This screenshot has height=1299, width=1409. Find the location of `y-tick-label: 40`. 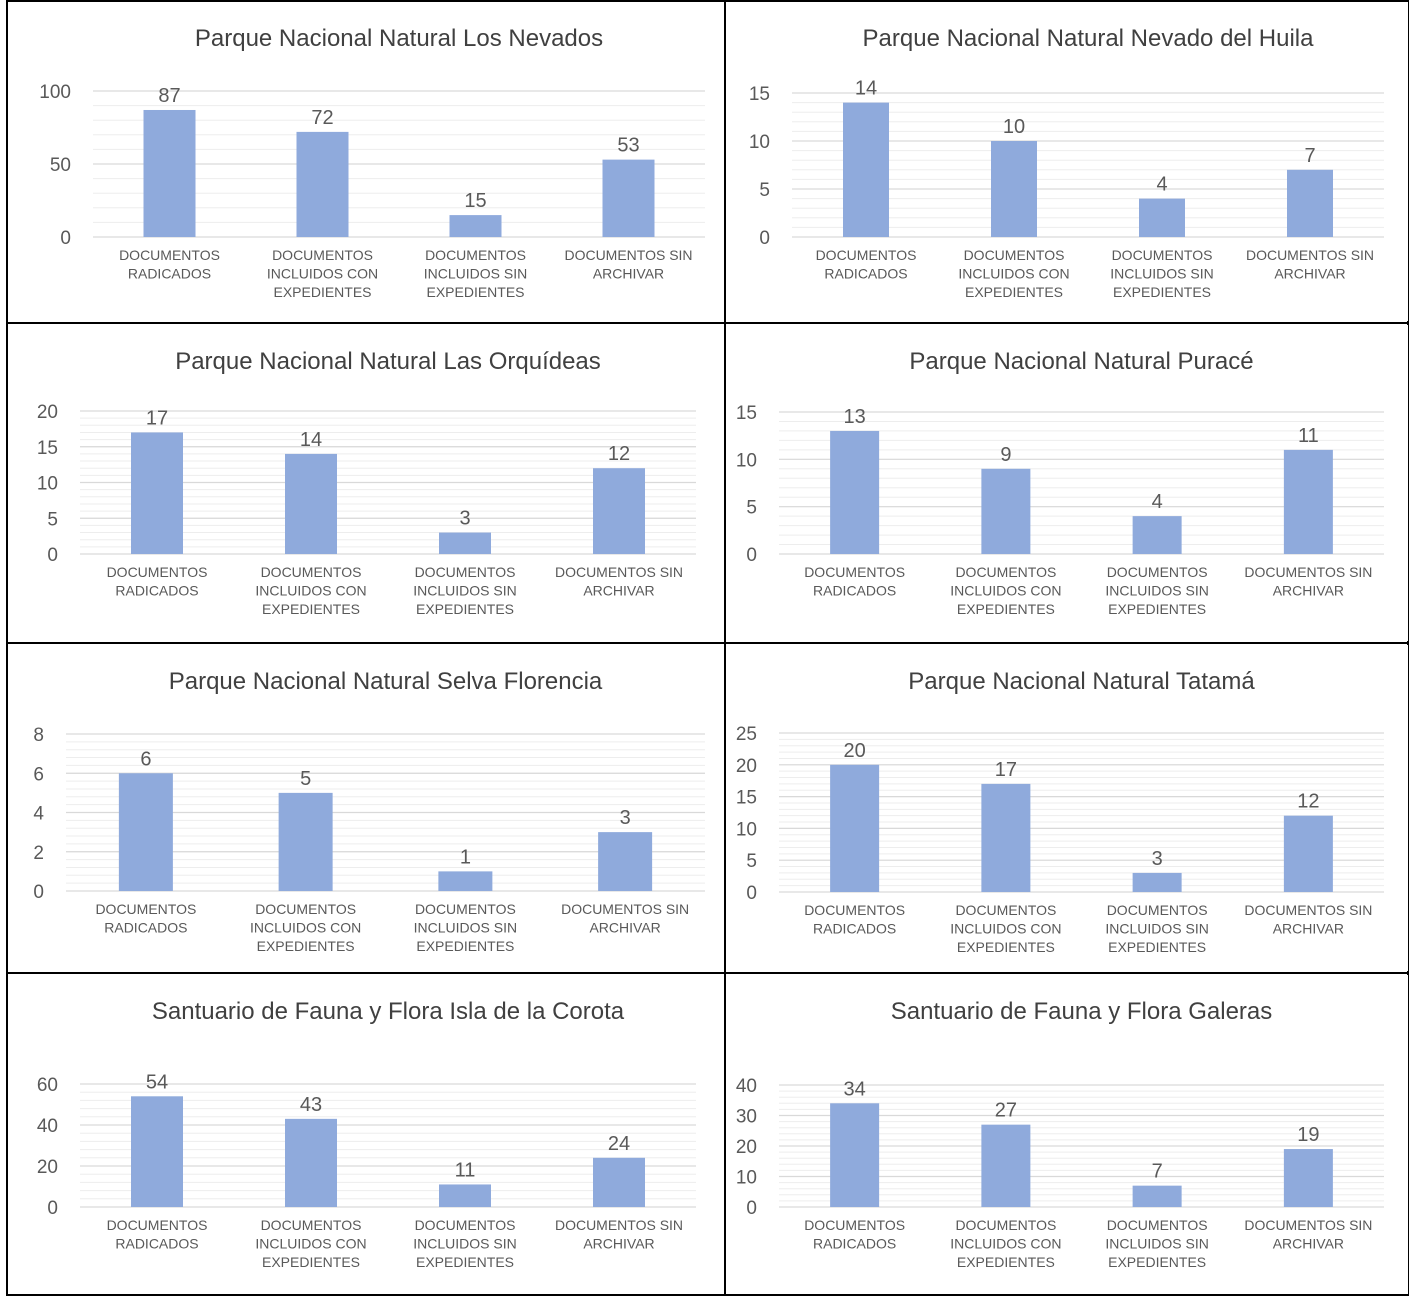

y-tick-label: 40 is located at coordinates (47, 1126).